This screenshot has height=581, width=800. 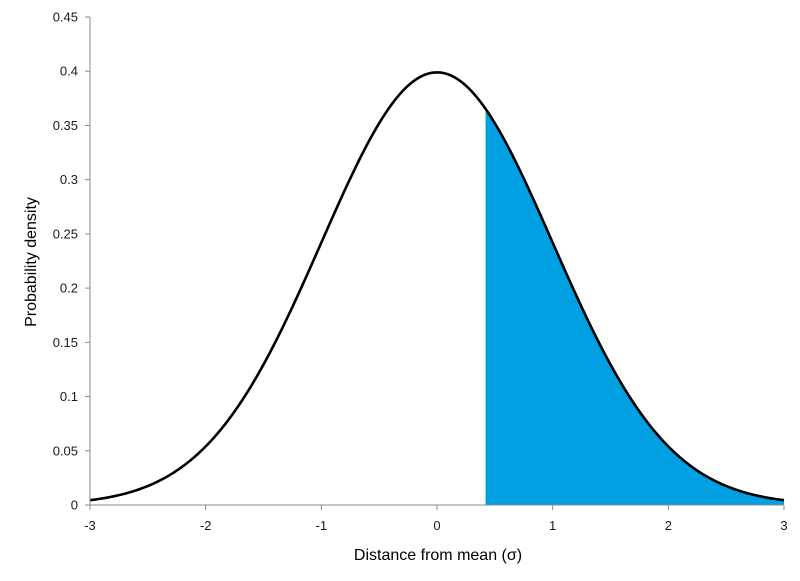 What do you see at coordinates (436, 525) in the screenshot?
I see `x-tick-label: 0` at bounding box center [436, 525].